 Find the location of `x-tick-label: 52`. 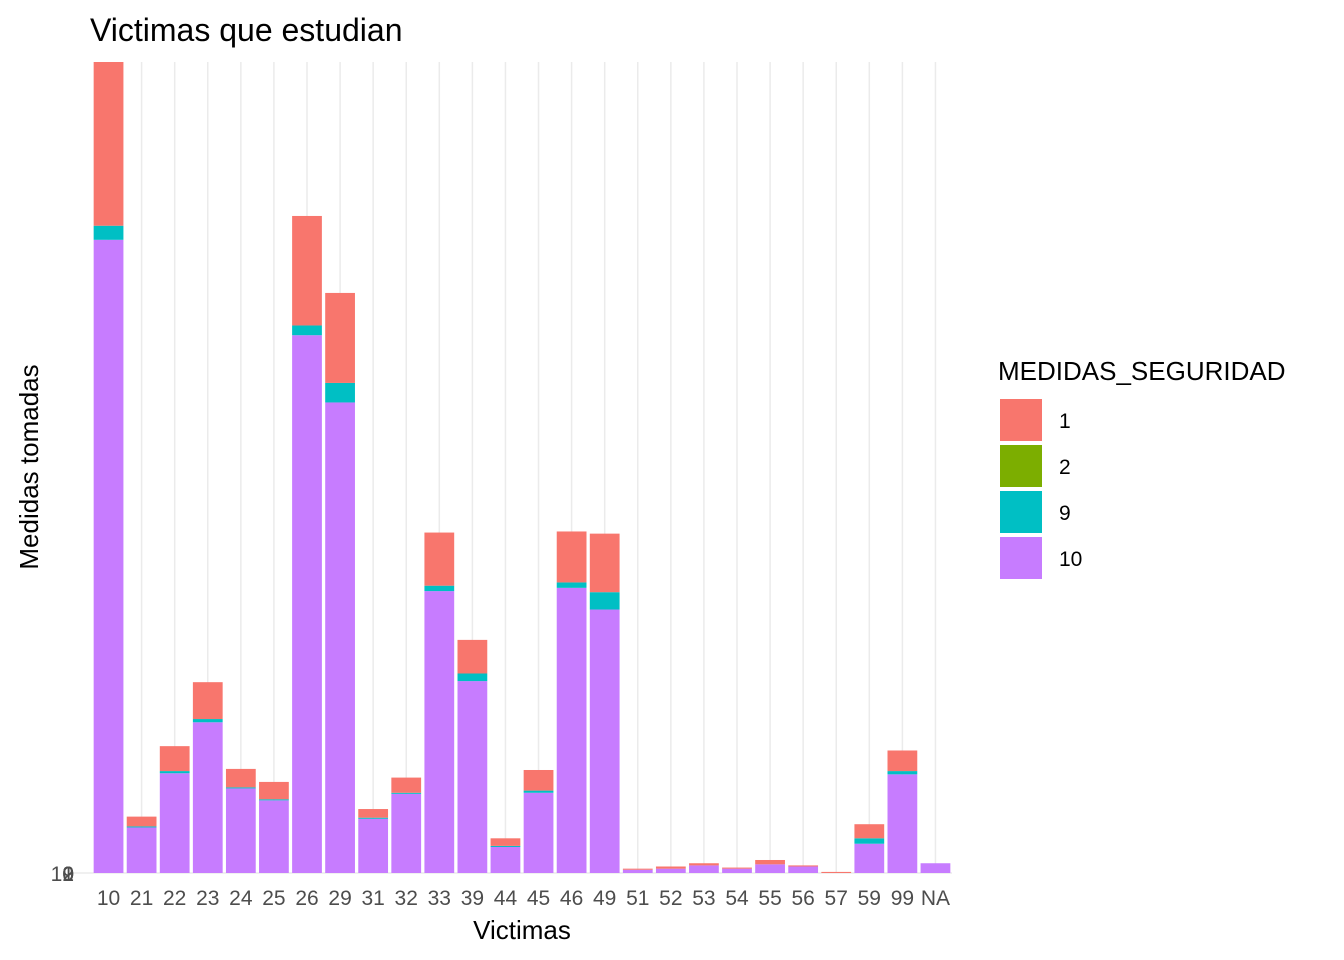

x-tick-label: 52 is located at coordinates (670, 898).